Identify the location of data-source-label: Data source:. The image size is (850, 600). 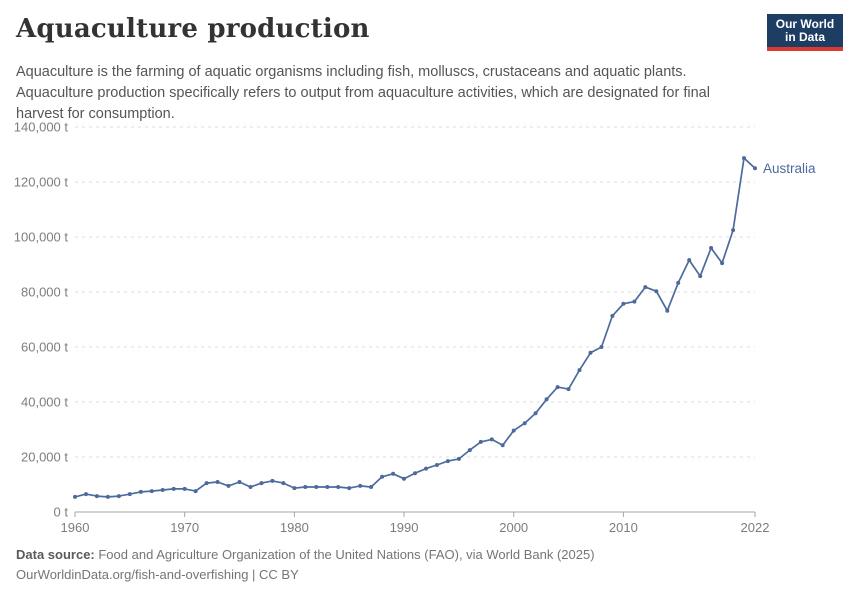
(55, 554).